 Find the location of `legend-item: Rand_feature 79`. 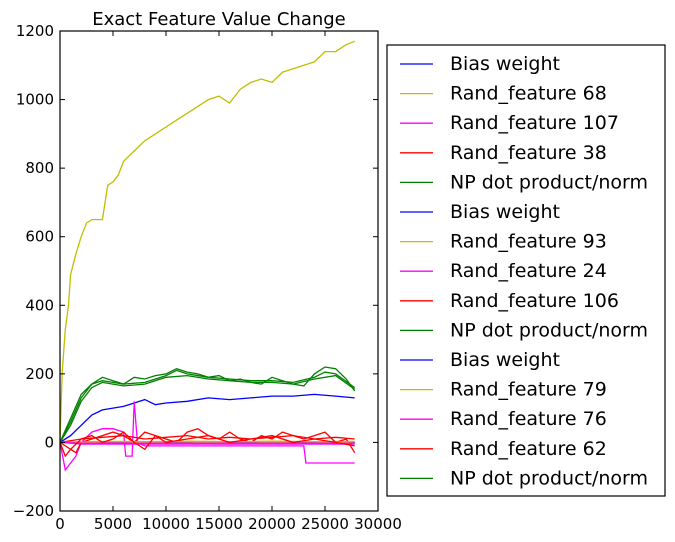

legend-item: Rand_feature 79 is located at coordinates (503, 390).